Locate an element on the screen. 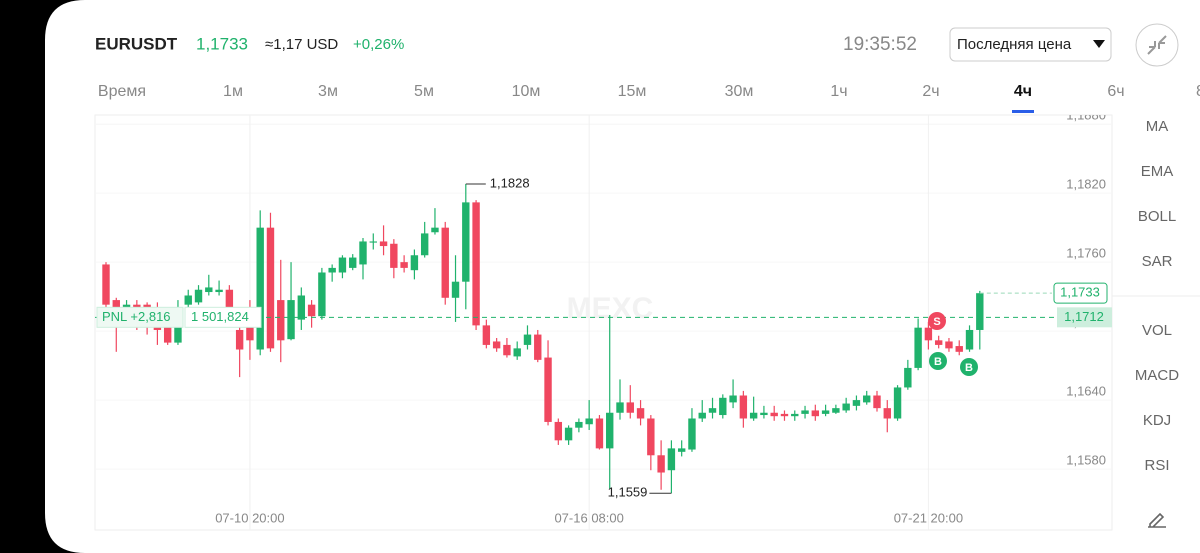 This screenshot has width=1200, height=553. y-tick-label: 1,1760 is located at coordinates (1086, 253).